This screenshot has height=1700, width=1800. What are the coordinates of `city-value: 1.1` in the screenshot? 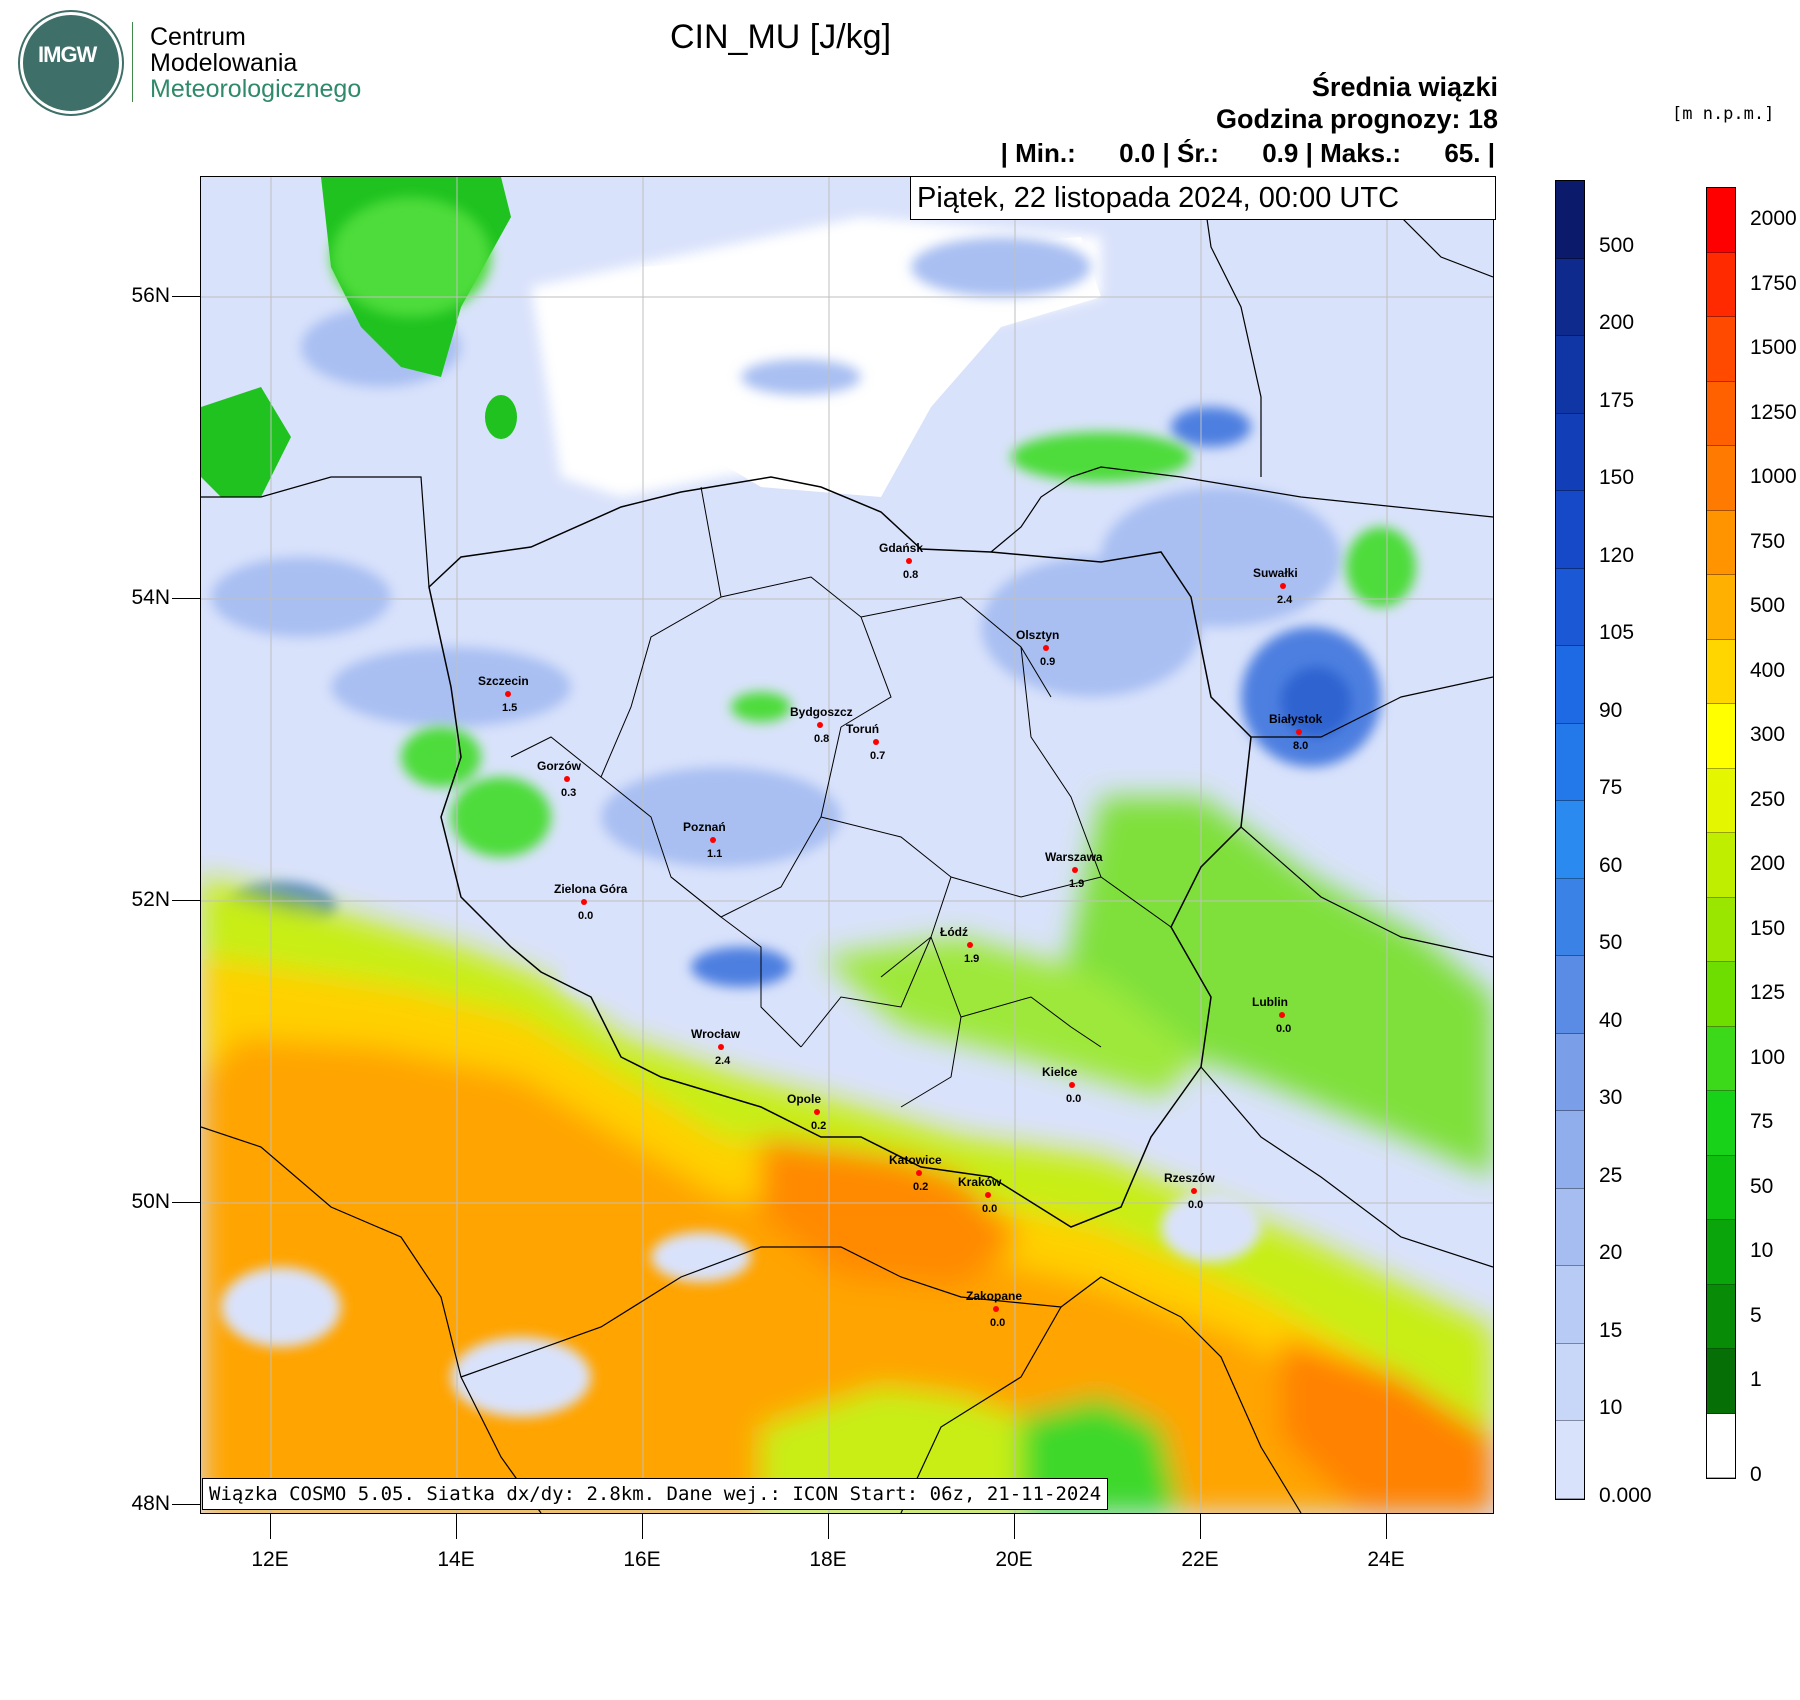 It's located at (715, 854).